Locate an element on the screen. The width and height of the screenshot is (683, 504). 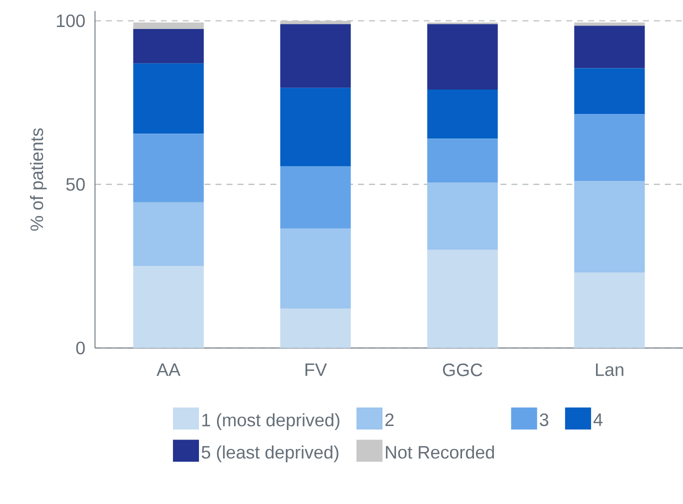
y-tick-label: 50 is located at coordinates (75, 184).